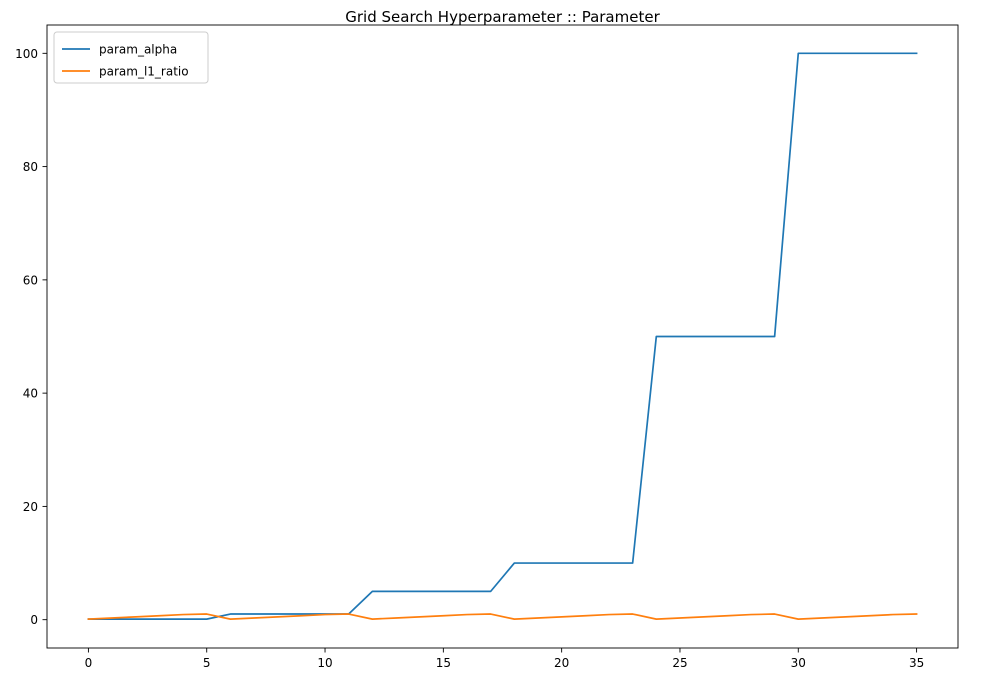  I want to click on y-tick-label: 20, so click(30, 507).